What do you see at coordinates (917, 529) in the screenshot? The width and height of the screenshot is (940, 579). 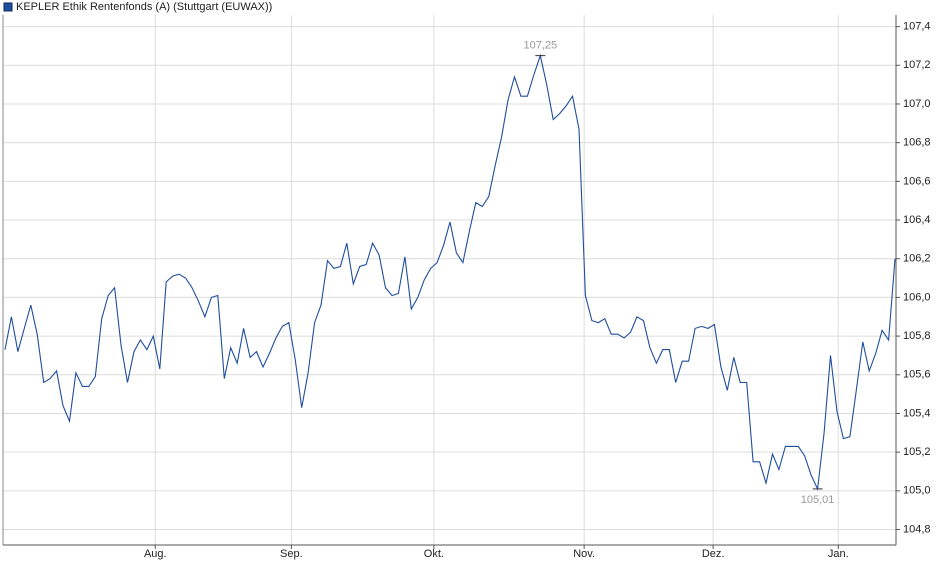 I see `y-tick-label: 104,8` at bounding box center [917, 529].